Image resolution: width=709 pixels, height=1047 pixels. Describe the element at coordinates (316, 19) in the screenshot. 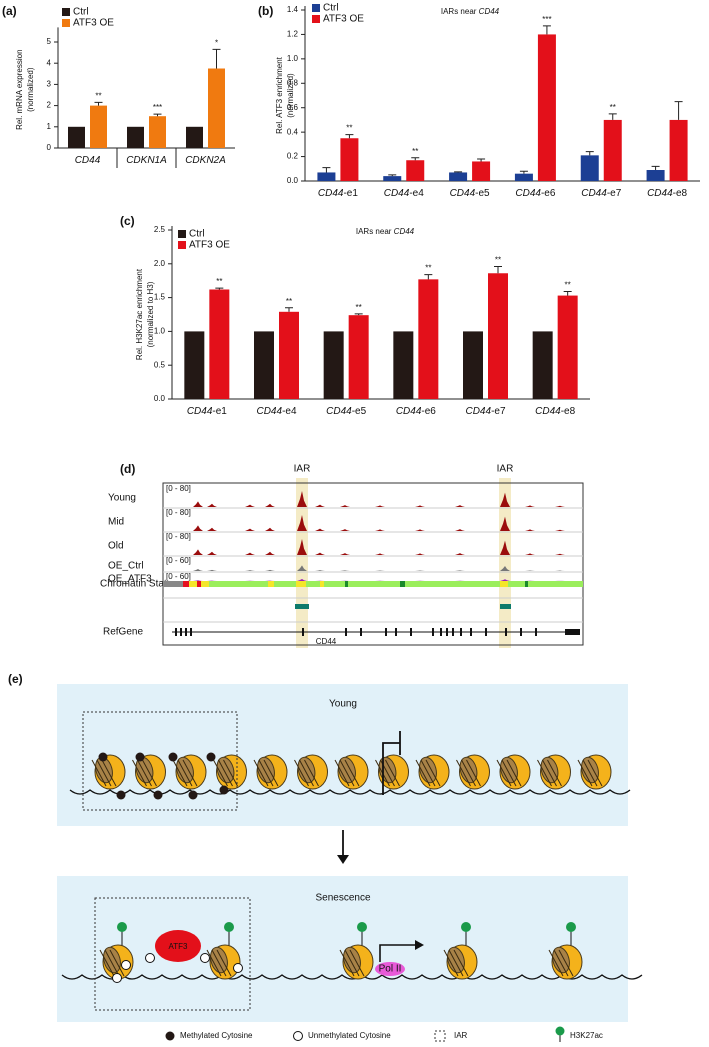

I see `legend-swatch` at that location.